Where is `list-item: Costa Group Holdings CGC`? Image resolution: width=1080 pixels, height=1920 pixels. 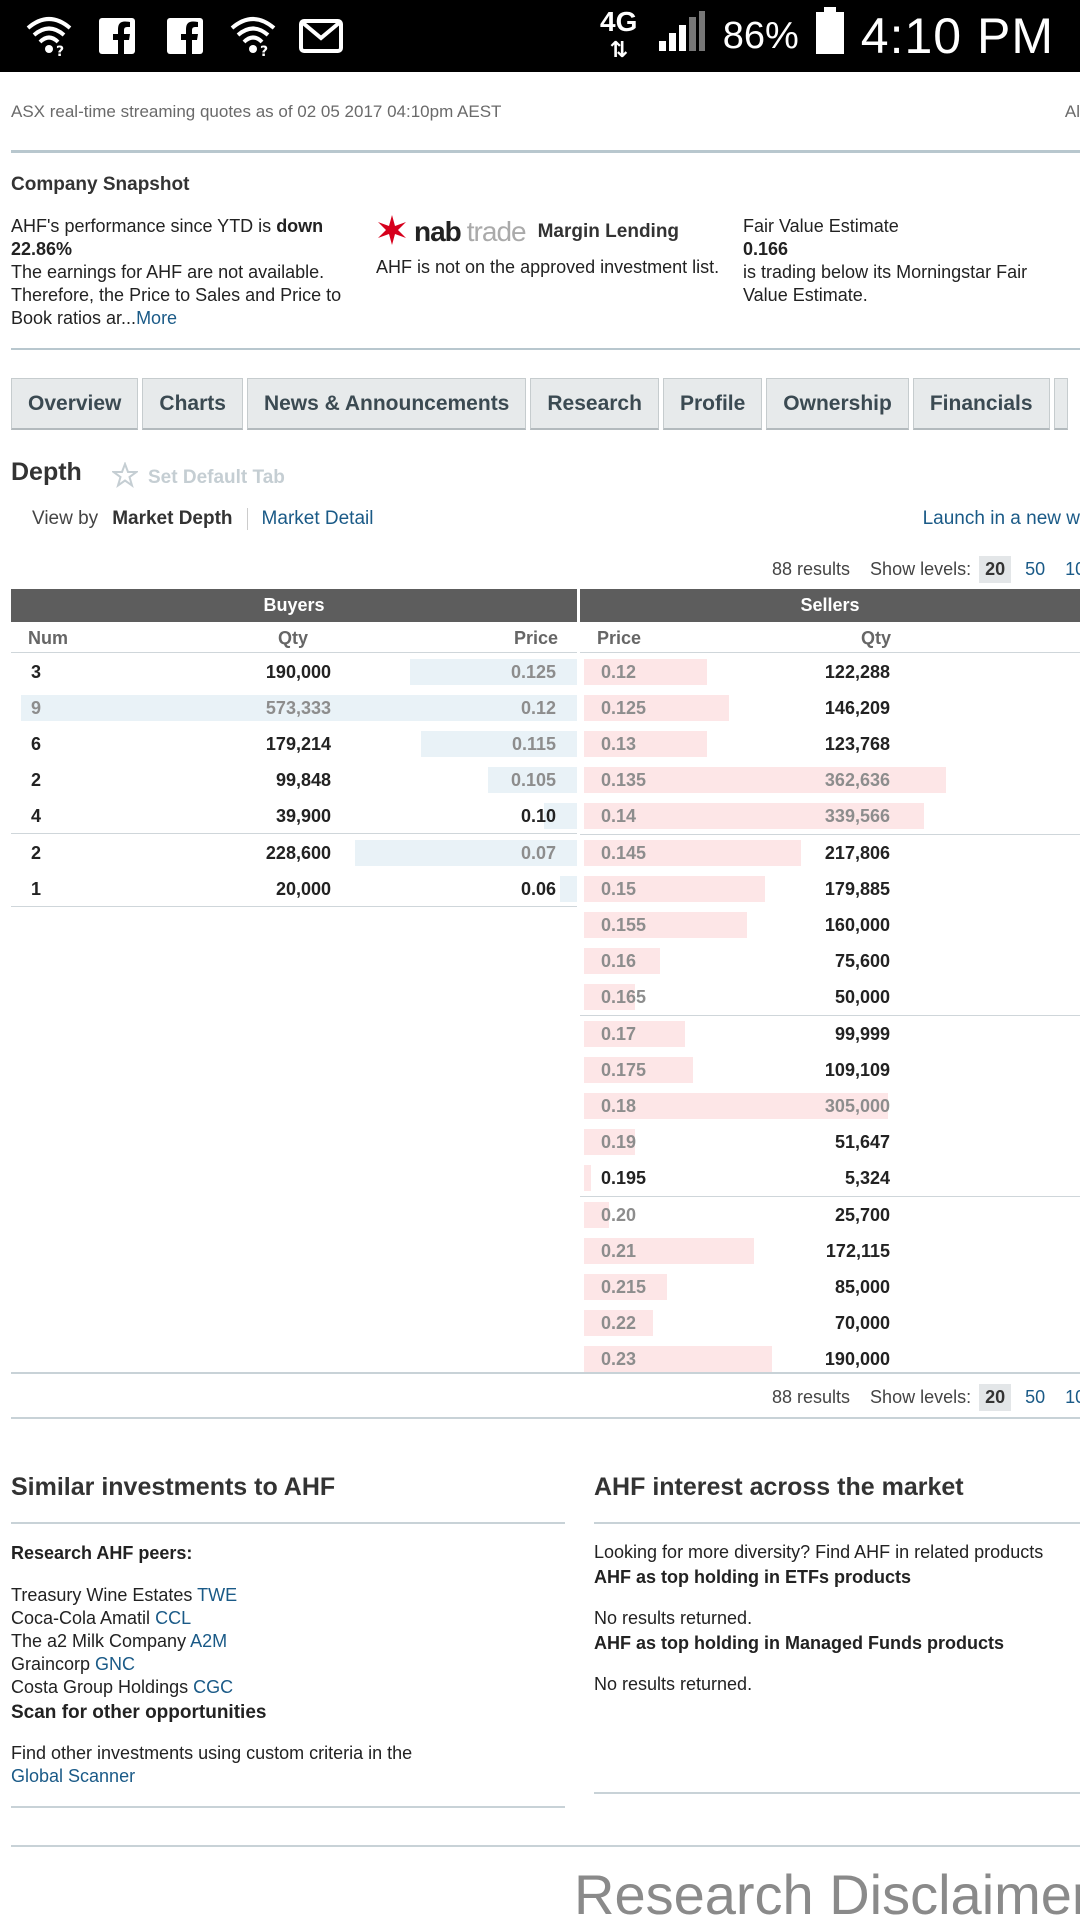 list-item: Costa Group Holdings CGC is located at coordinates (122, 1687).